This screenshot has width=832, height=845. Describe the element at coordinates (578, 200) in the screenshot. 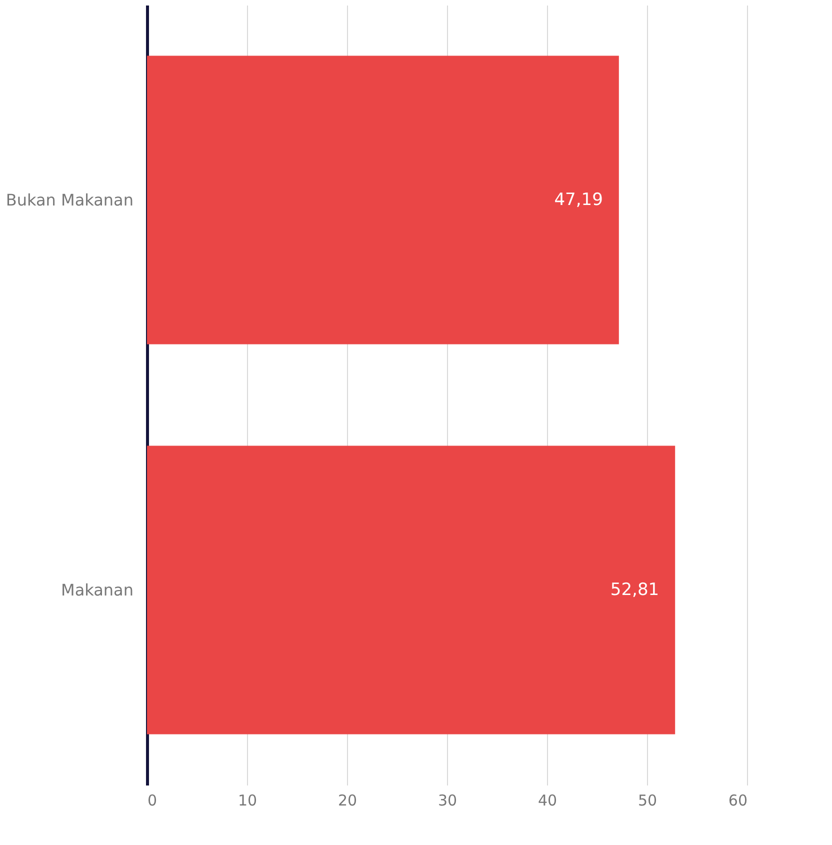

I see `data-label: 47,19` at that location.